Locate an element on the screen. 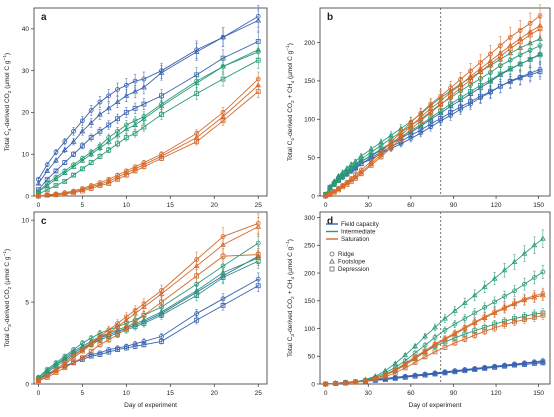 The width and height of the screenshot is (554, 417). x-tick-label: 25 is located at coordinates (259, 393).